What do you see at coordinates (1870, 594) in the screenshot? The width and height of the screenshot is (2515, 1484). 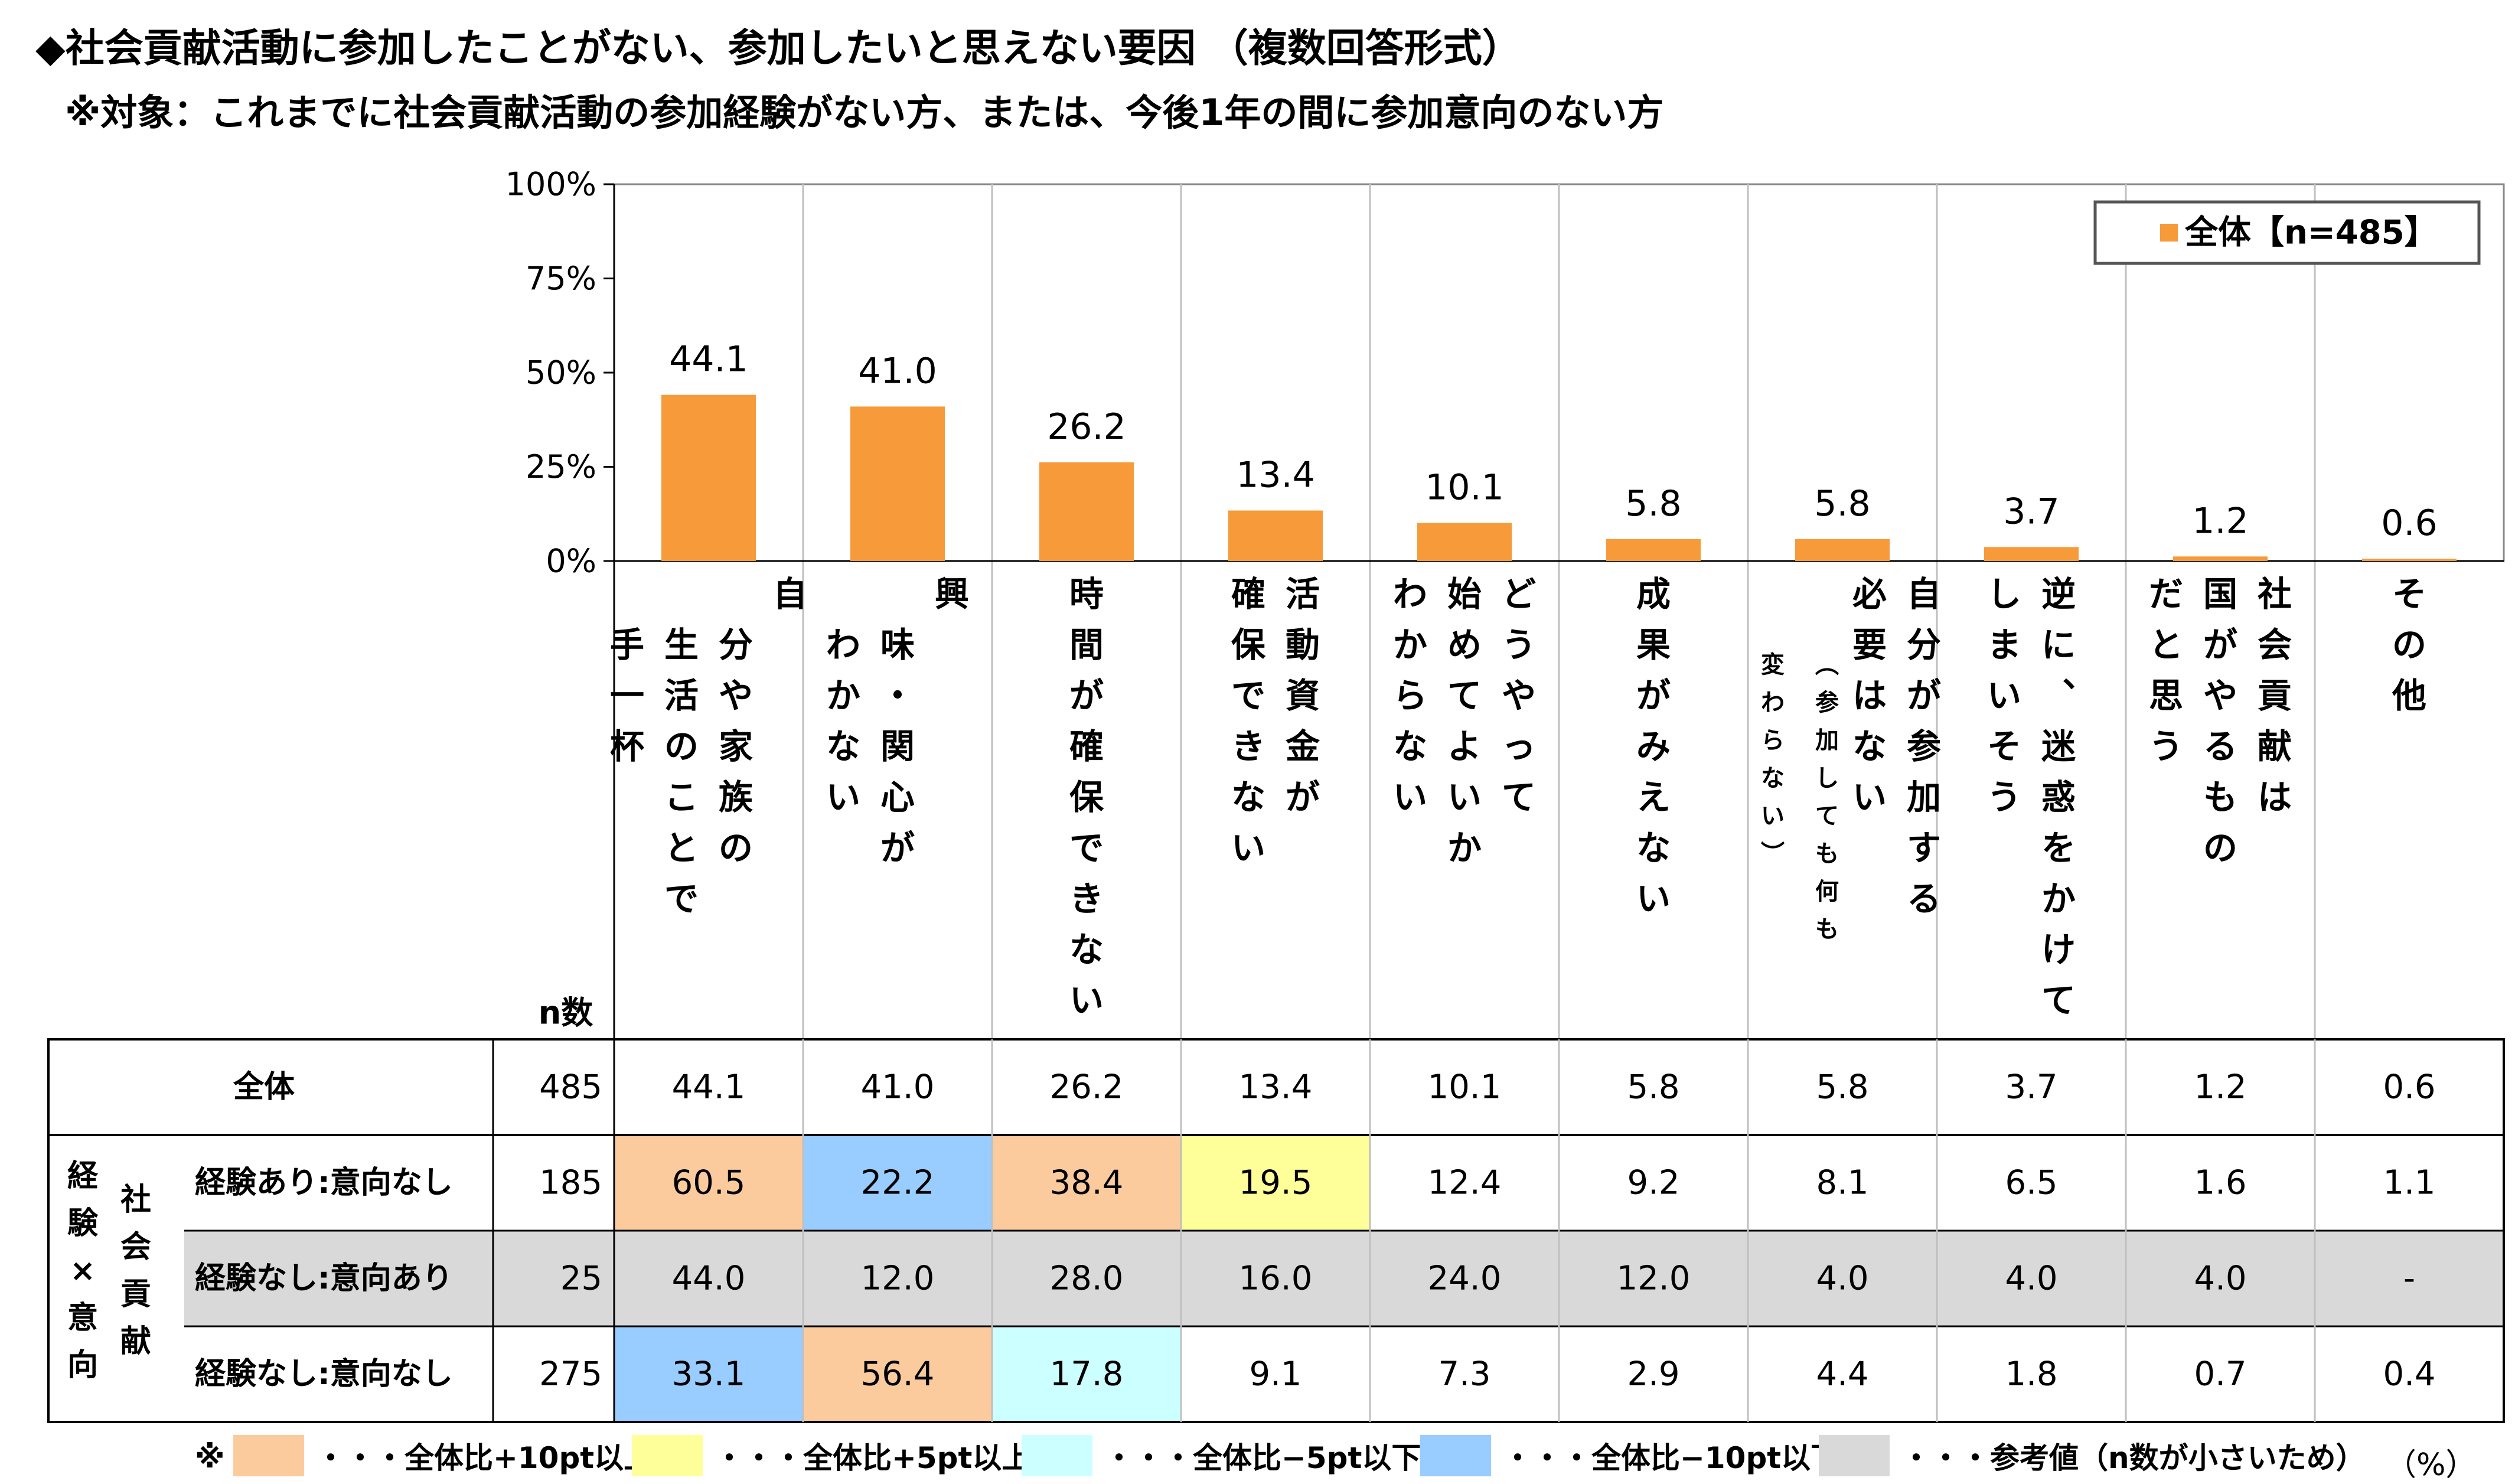 I see `category-label-char: 必` at bounding box center [1870, 594].